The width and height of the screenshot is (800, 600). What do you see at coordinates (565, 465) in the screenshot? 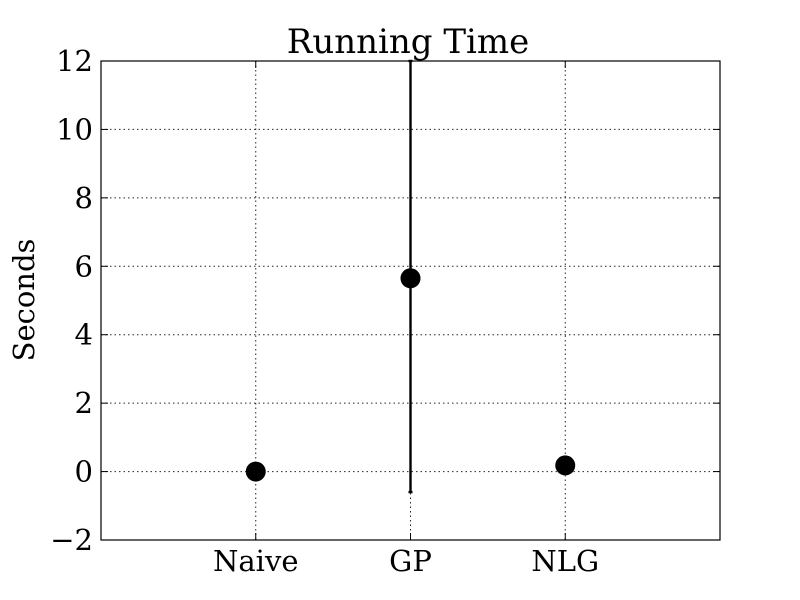
I see `data-point-nlg` at bounding box center [565, 465].